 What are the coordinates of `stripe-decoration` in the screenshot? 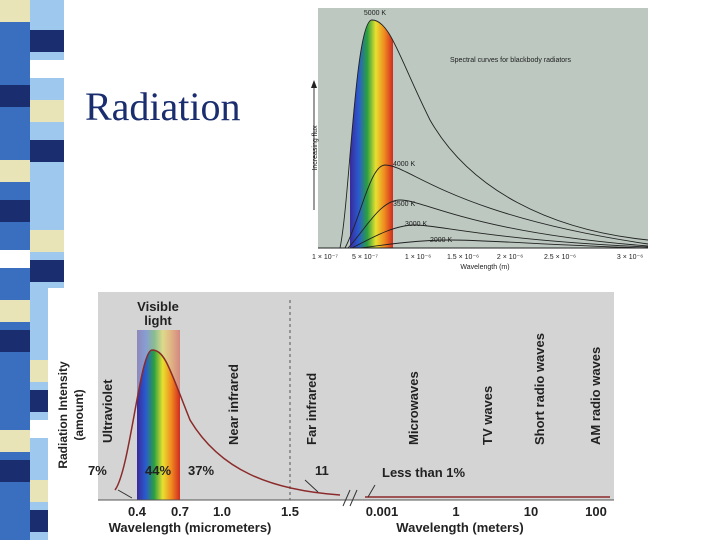 It's located at (32, 270).